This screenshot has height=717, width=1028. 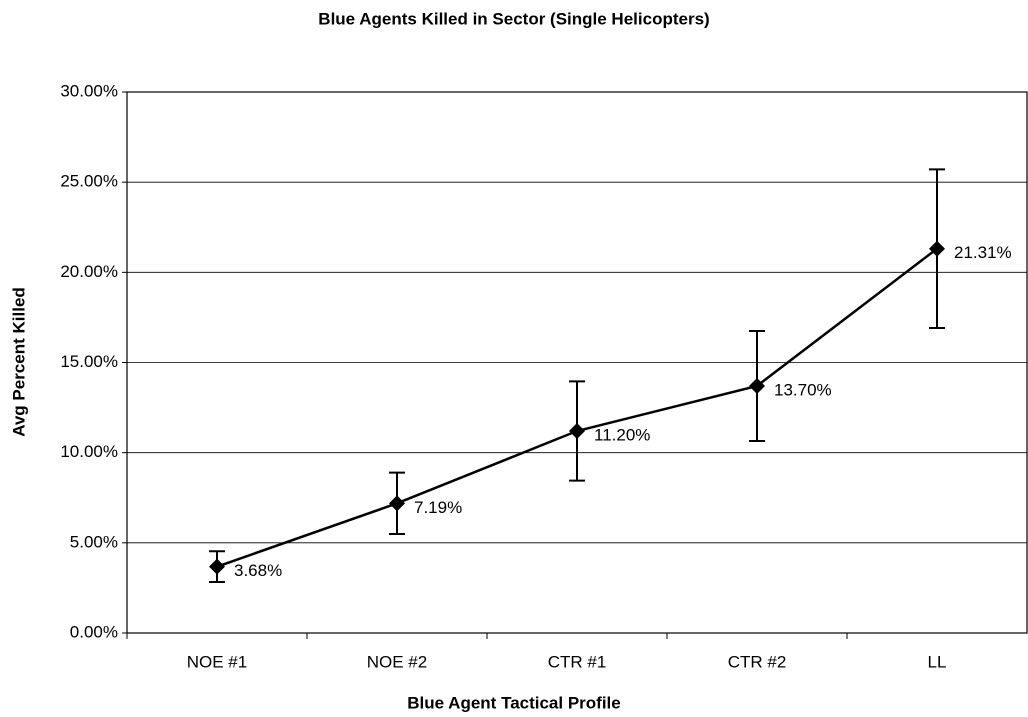 I want to click on x-tick-label: CTR #1, so click(x=577, y=661).